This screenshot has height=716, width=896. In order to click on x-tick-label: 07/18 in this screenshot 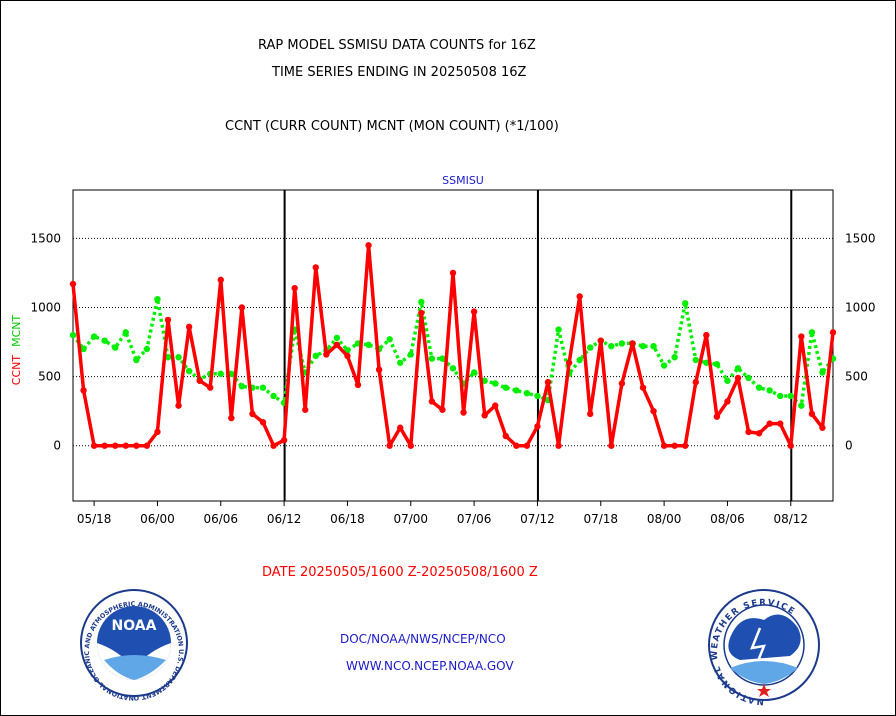, I will do `click(600, 519)`.